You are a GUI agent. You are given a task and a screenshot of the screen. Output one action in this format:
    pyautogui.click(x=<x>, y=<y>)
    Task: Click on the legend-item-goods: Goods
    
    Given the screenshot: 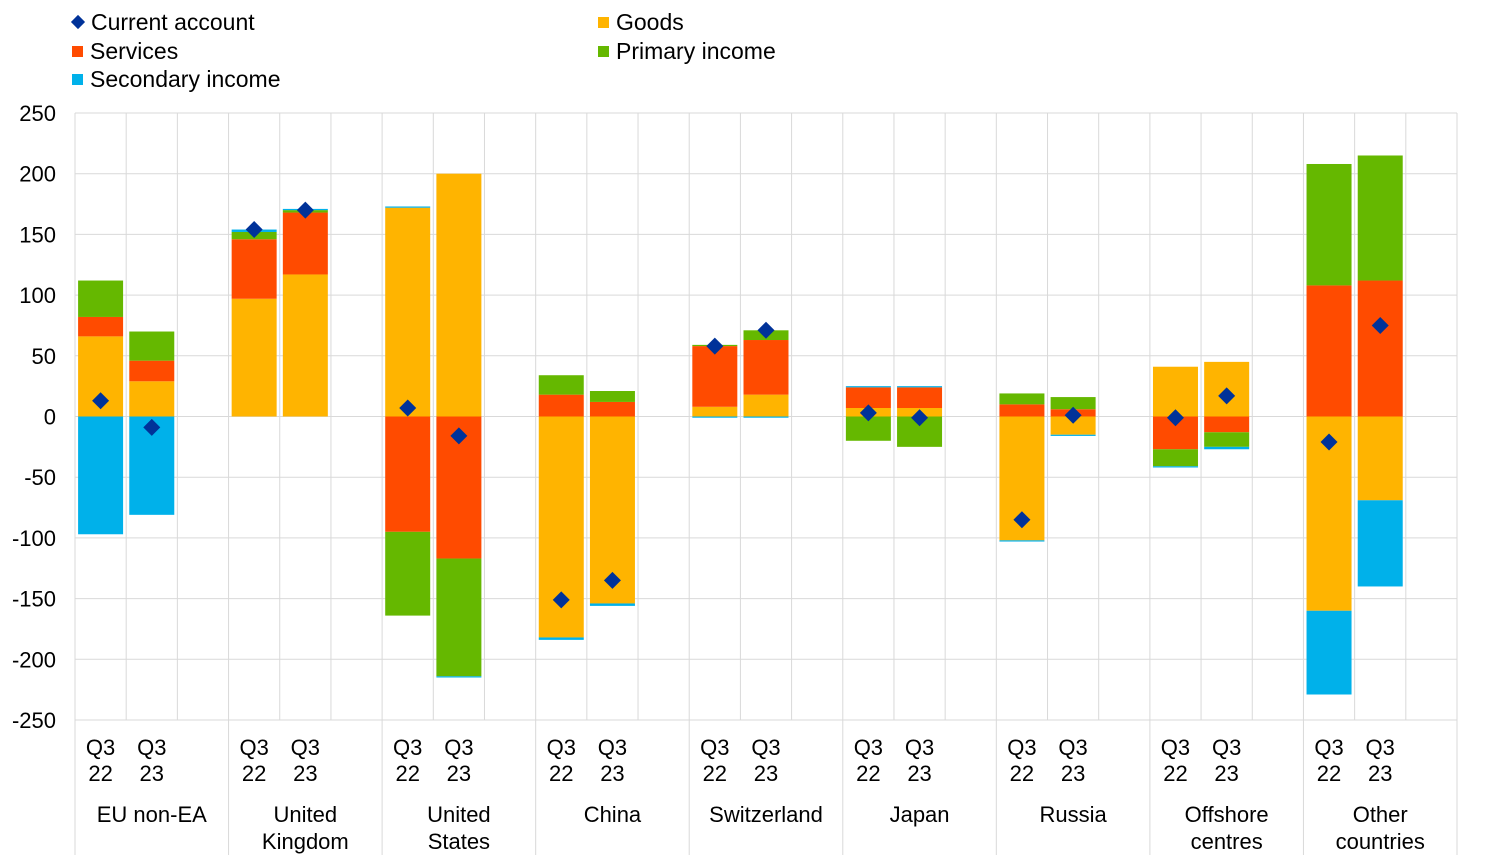 What is the action you would take?
    pyautogui.click(x=641, y=22)
    